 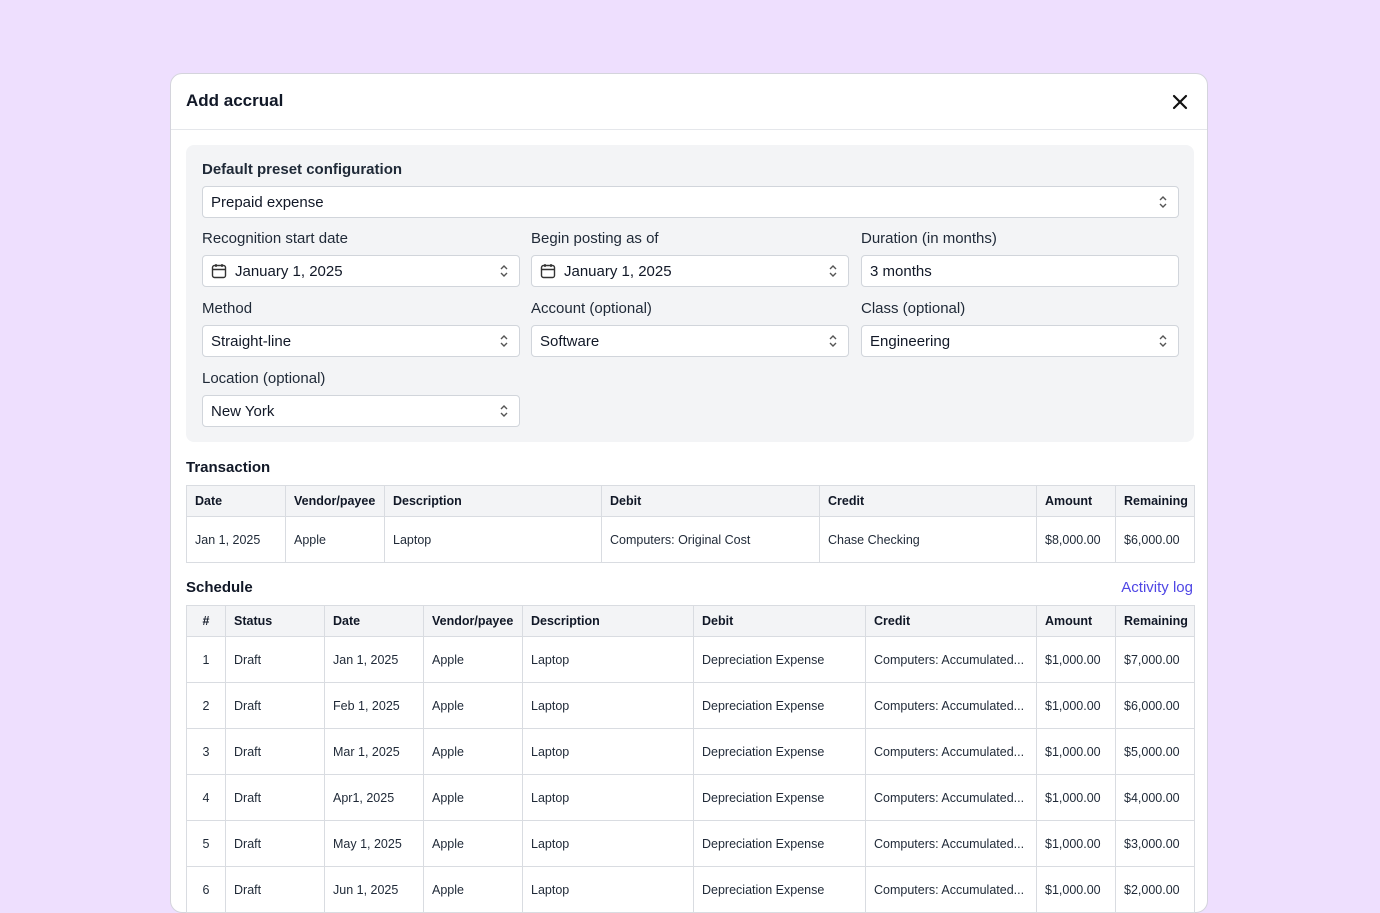 What do you see at coordinates (361, 411) in the screenshot?
I see `select: New York` at bounding box center [361, 411].